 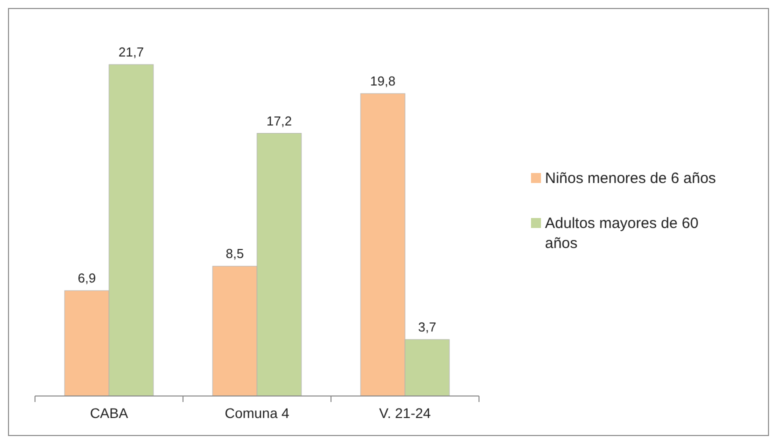 I want to click on x-tick-label: CABA, so click(x=109, y=413).